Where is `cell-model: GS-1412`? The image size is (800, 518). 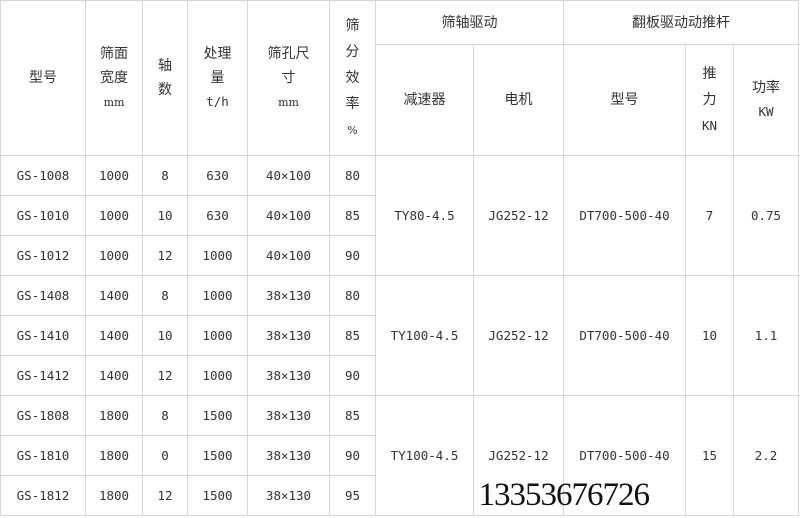 cell-model: GS-1412 is located at coordinates (43, 375).